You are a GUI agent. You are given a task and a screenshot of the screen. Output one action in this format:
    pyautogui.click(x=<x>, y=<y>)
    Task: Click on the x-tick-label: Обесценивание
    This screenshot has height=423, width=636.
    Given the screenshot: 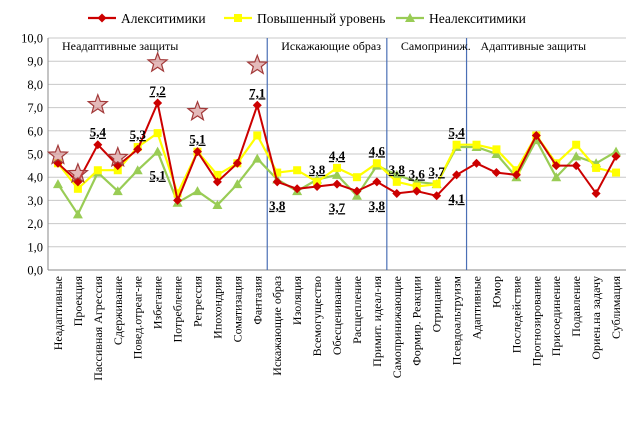 What is the action you would take?
    pyautogui.click(x=337, y=315)
    